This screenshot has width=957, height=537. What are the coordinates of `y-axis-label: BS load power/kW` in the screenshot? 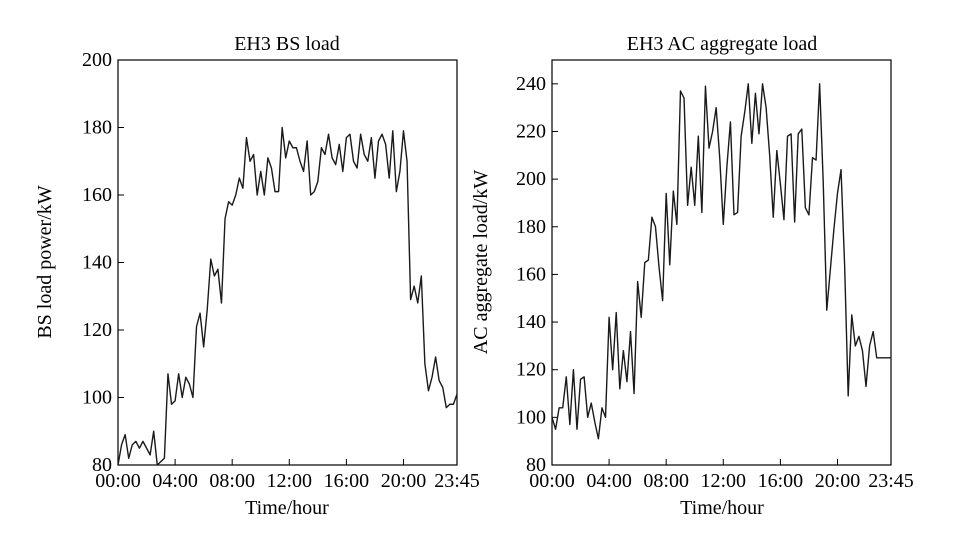 It's located at (45, 261).